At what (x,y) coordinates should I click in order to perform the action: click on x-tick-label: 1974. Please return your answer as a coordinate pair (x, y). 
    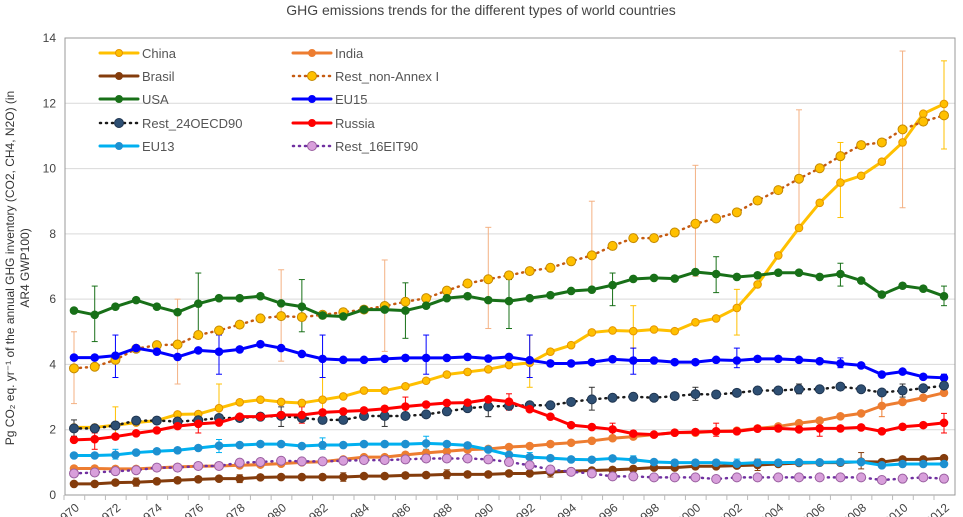
    Looking at the image, I should click on (150, 508).